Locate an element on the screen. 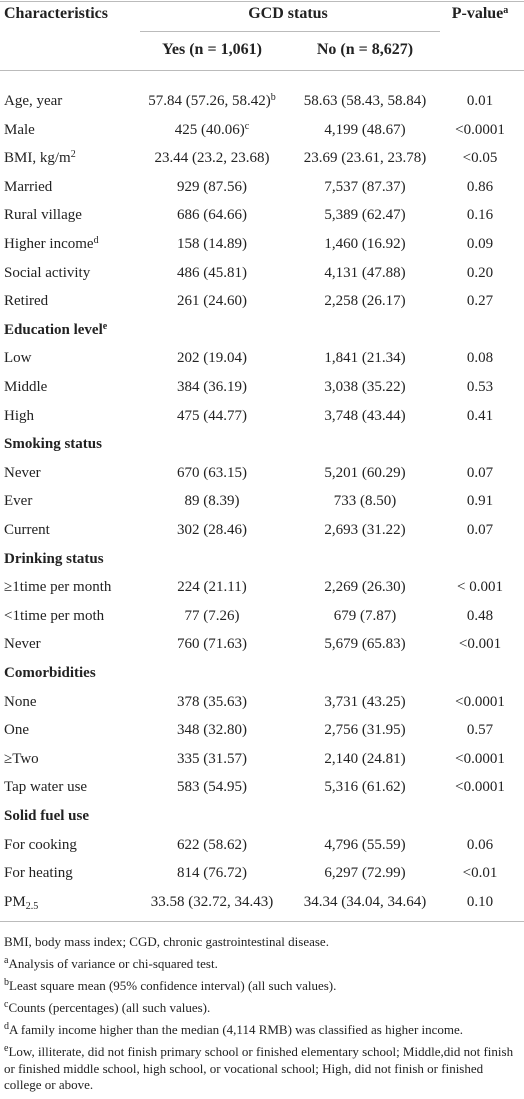 Image resolution: width=524 pixels, height=1099 pixels. cell-label: BMI, kg/m2 is located at coordinates (40, 158).